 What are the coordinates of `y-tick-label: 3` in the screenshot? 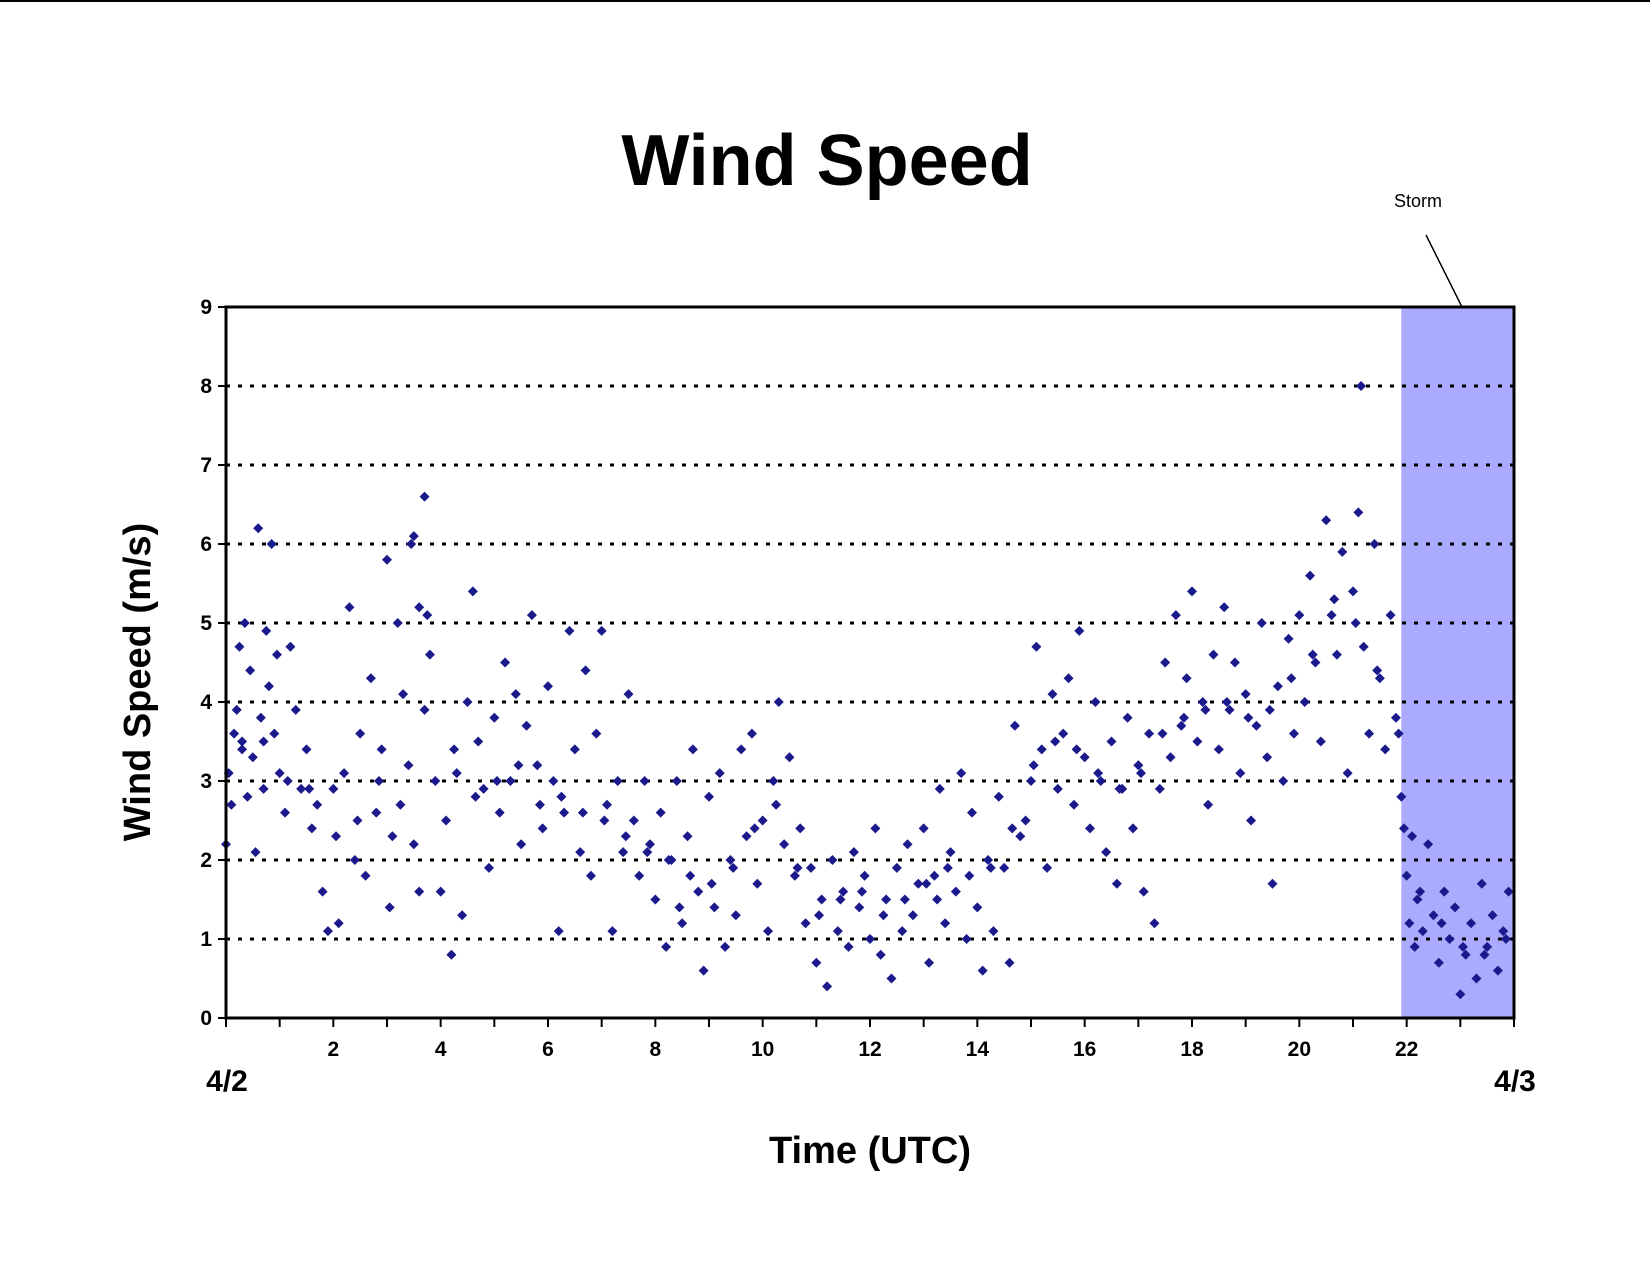 It's located at (206, 781).